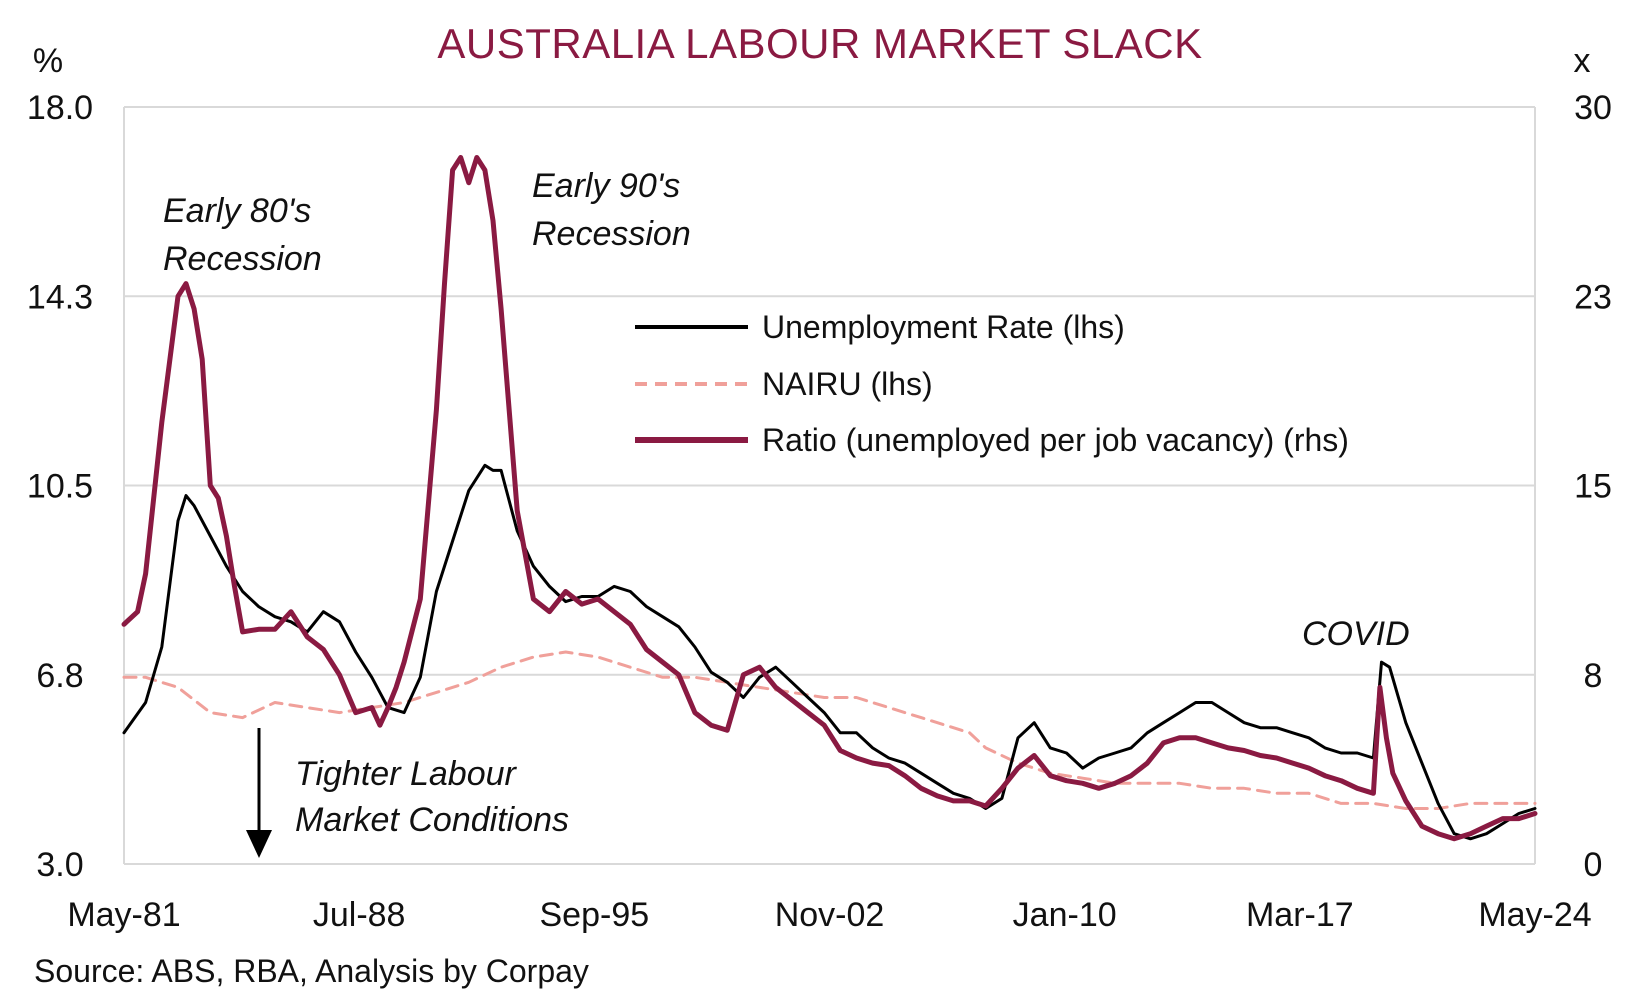  What do you see at coordinates (259, 793) in the screenshot?
I see `down-arrow-icon` at bounding box center [259, 793].